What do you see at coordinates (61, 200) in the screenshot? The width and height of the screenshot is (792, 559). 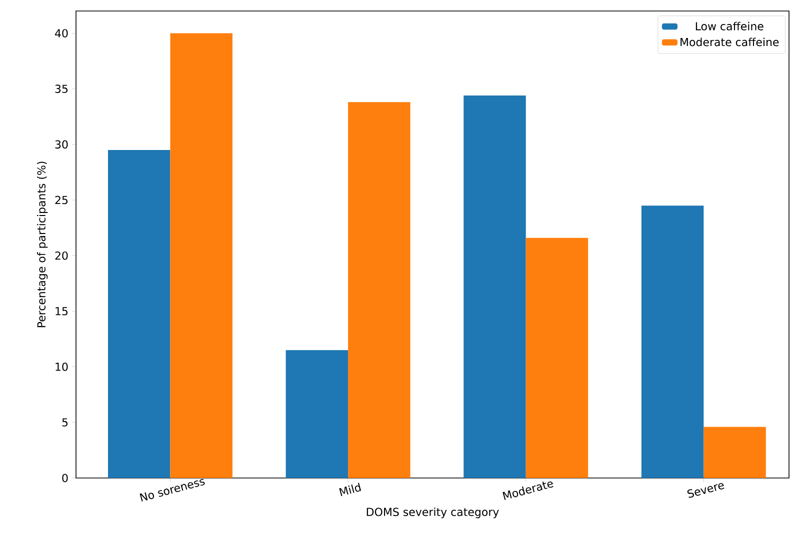 I see `y-tick-label: 25` at bounding box center [61, 200].